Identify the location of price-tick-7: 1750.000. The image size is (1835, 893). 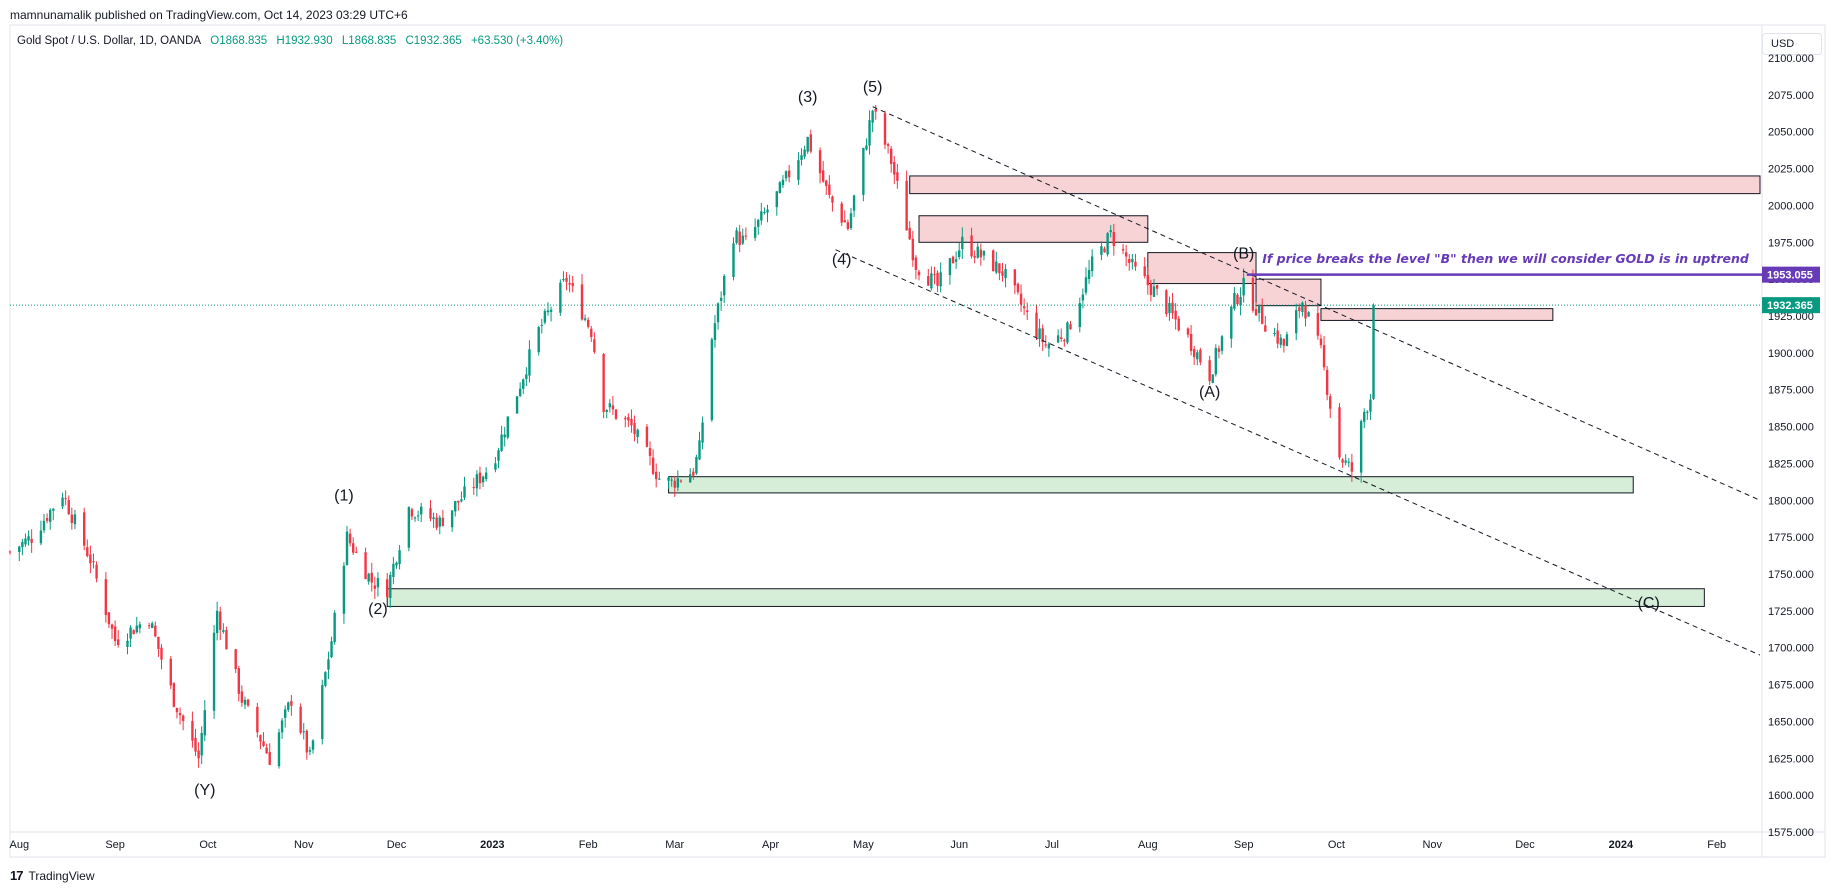
(1791, 575).